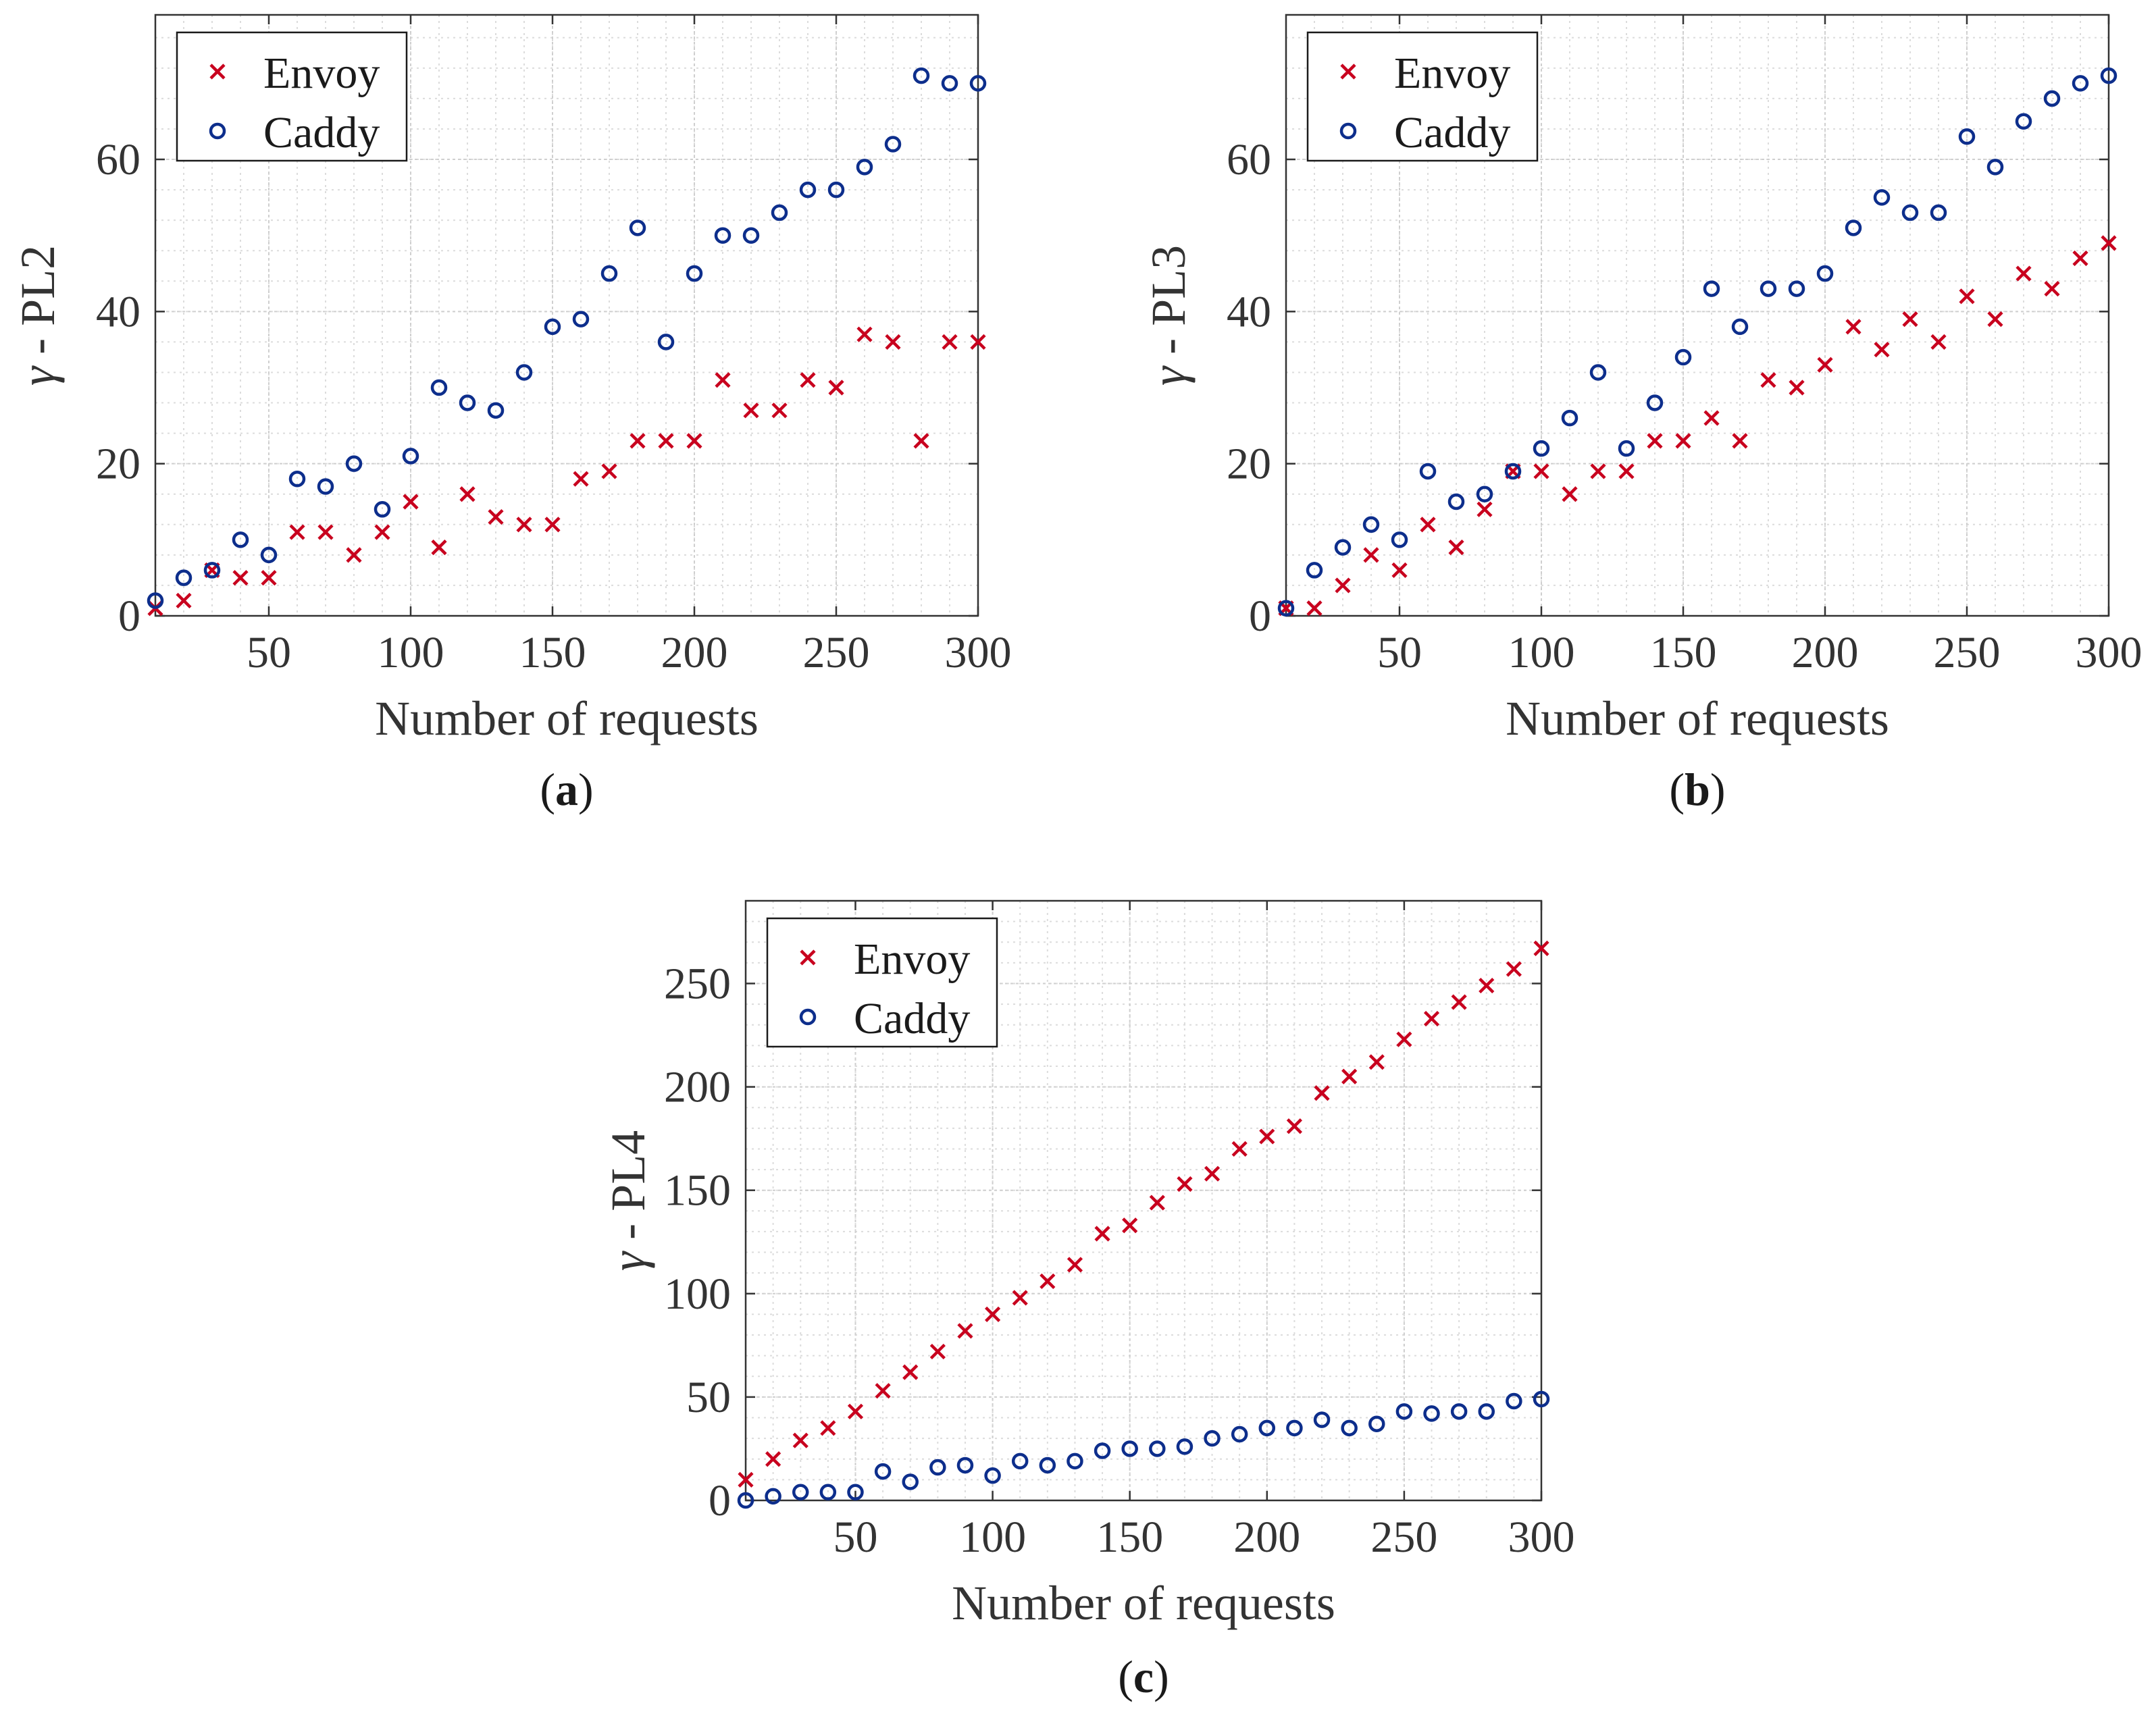  I want to click on y-tick-label: 0, so click(720, 1500).